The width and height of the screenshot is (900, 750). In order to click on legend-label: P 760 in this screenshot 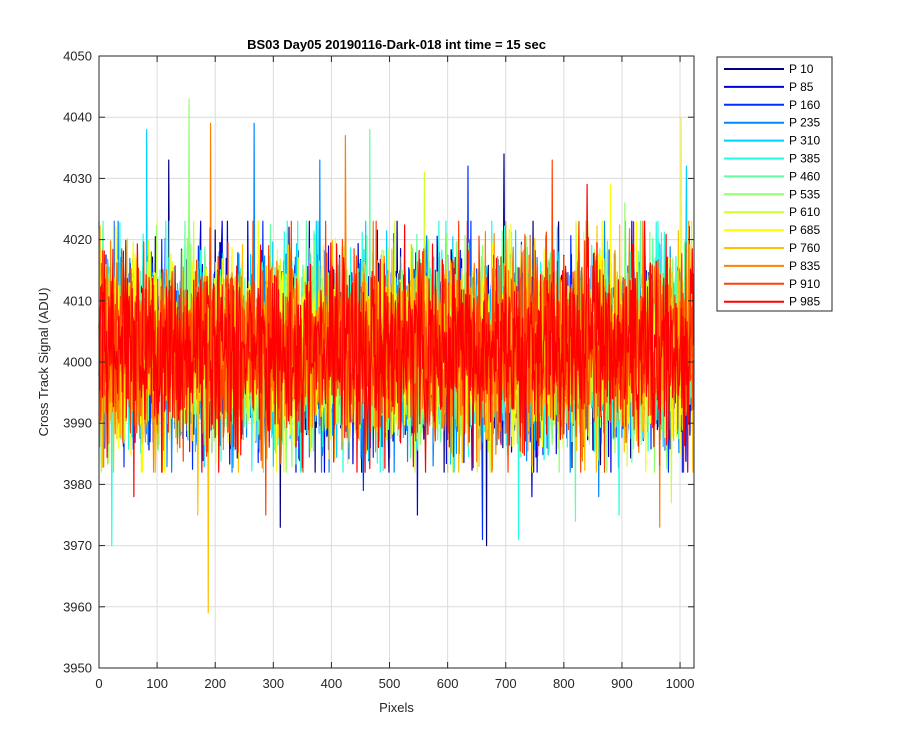, I will do `click(804, 248)`.